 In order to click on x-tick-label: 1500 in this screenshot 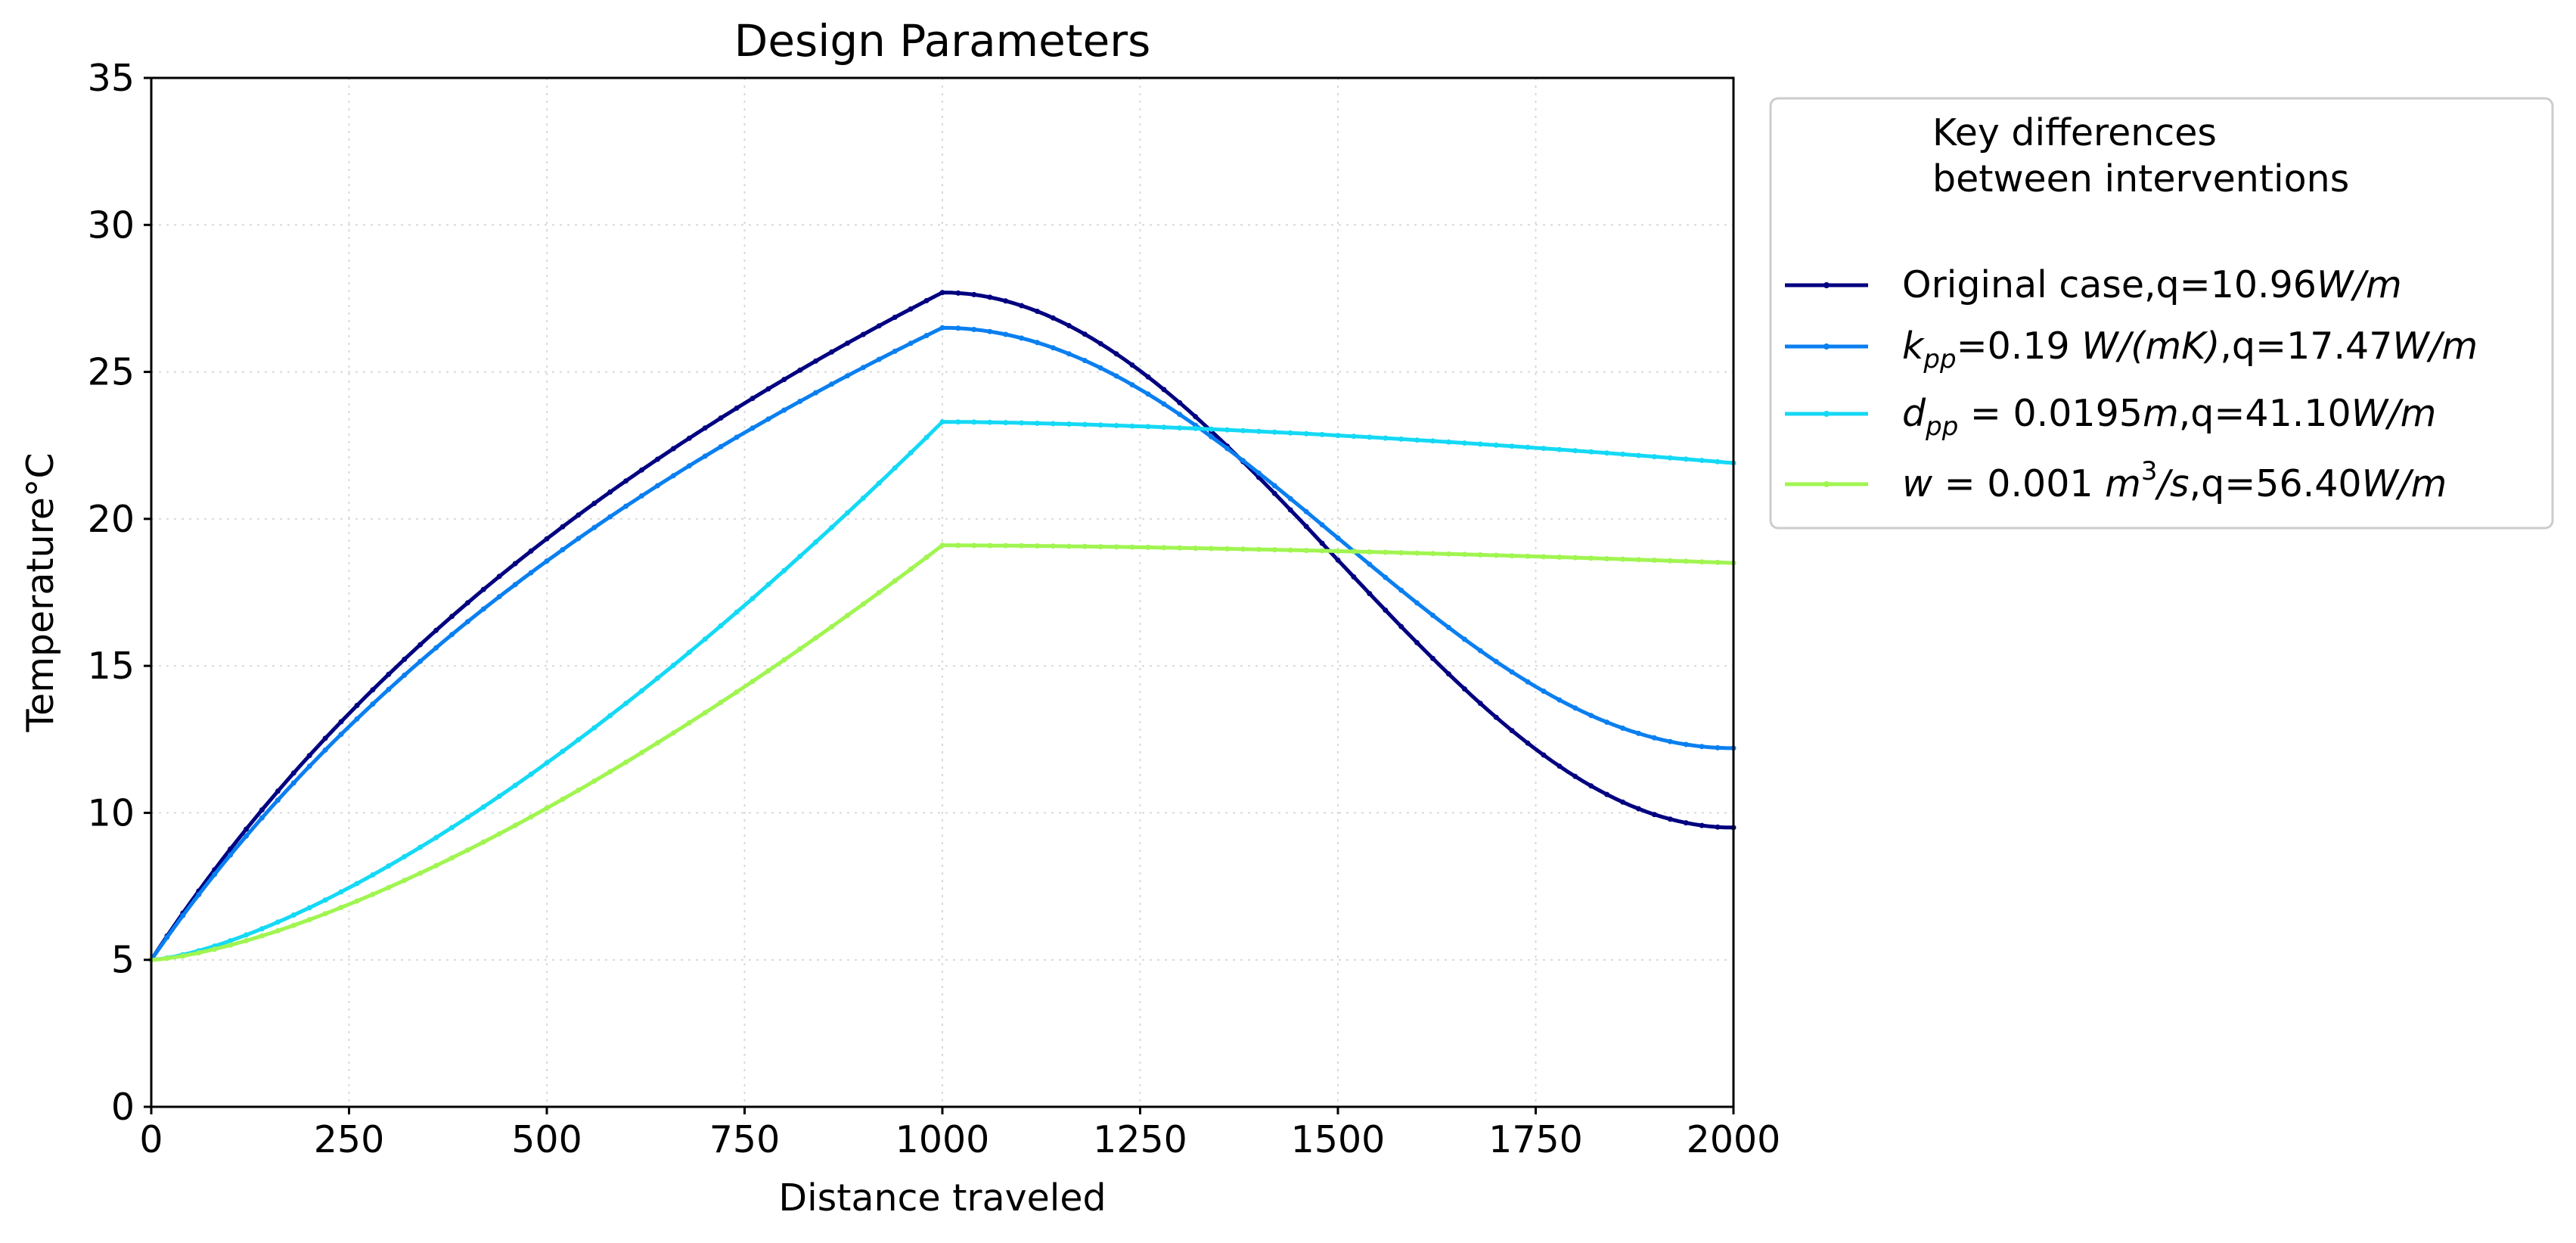, I will do `click(1338, 1139)`.